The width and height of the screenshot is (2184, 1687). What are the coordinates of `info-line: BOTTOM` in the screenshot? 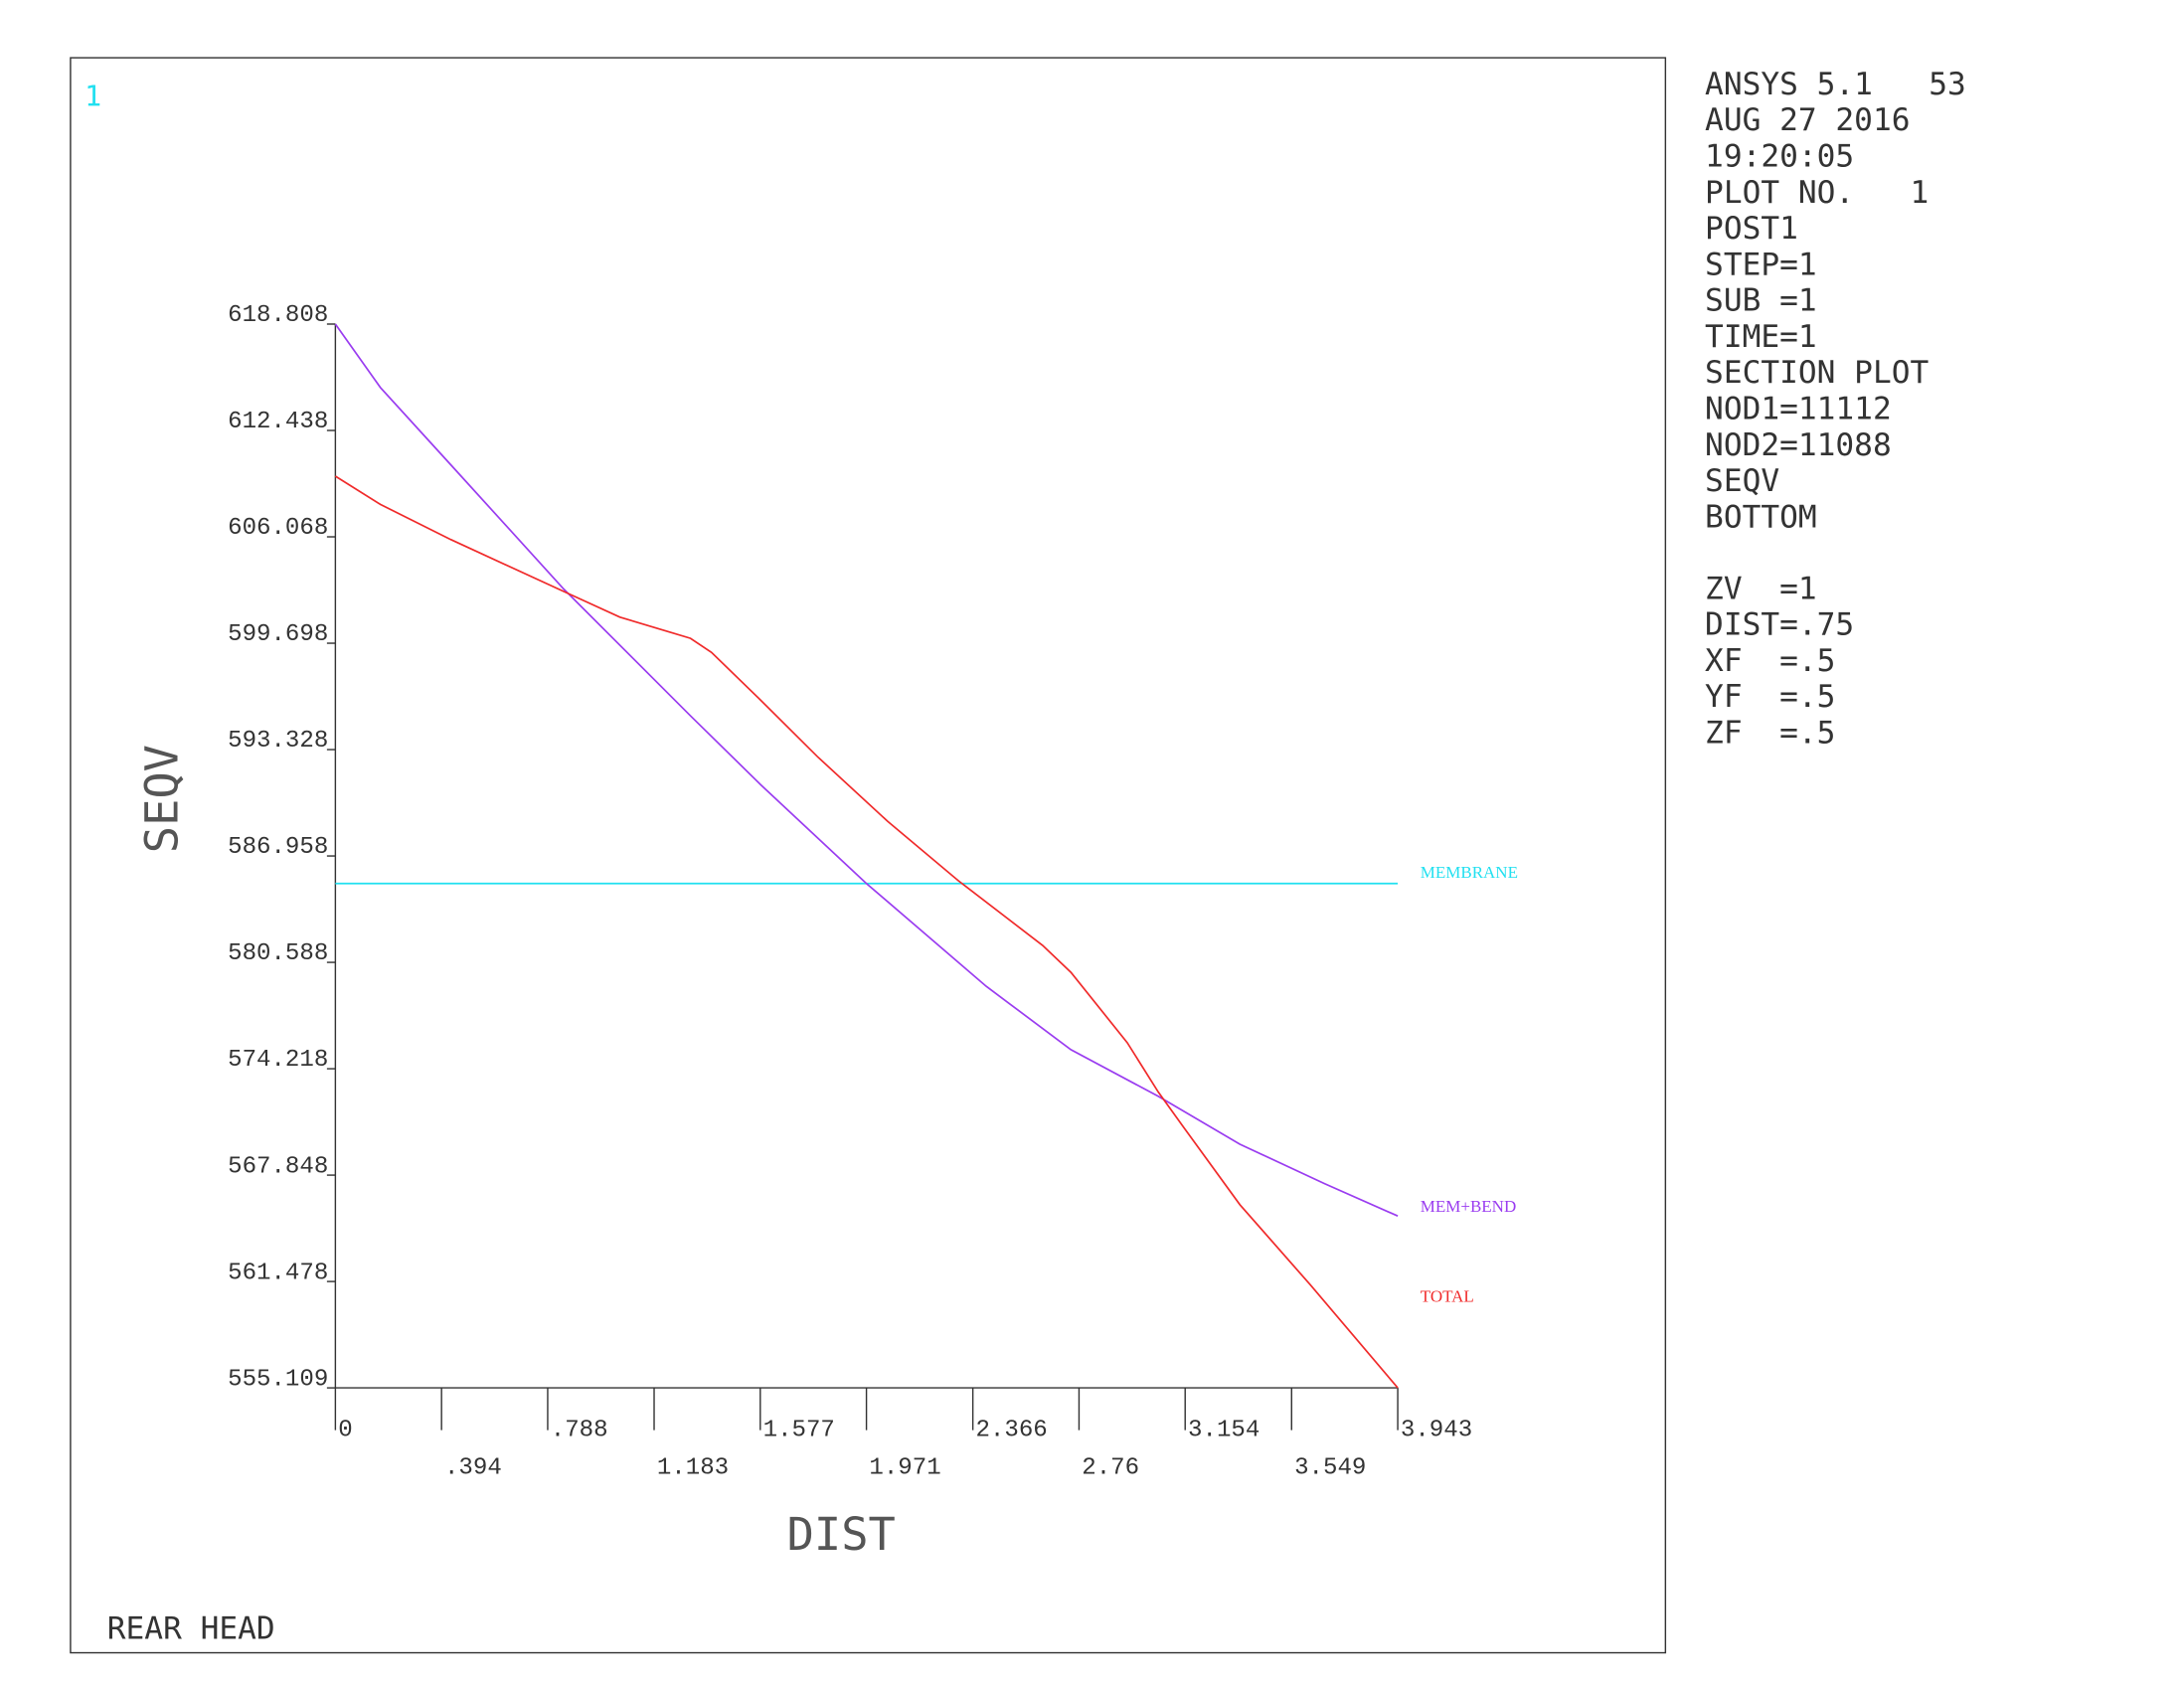 It's located at (1761, 517).